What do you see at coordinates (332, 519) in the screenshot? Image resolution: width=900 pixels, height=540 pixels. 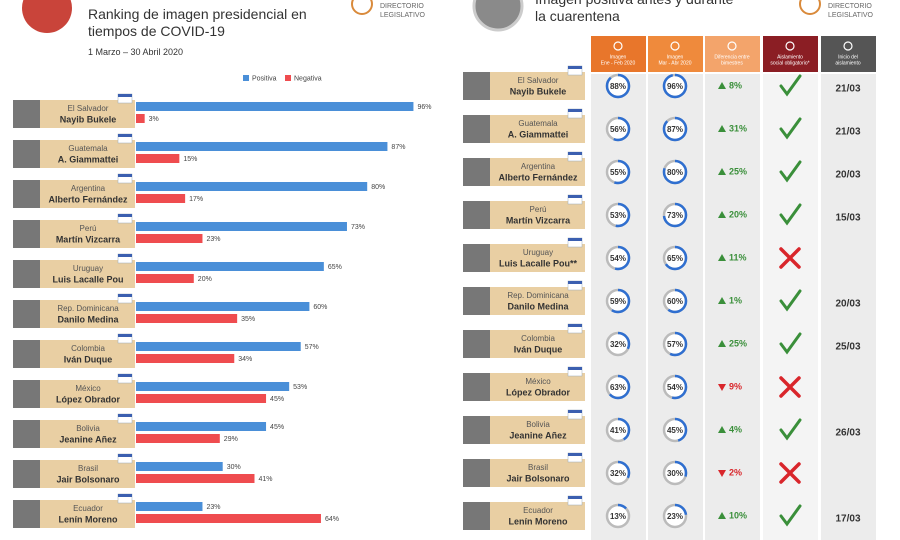 I see `value-label: 64%` at bounding box center [332, 519].